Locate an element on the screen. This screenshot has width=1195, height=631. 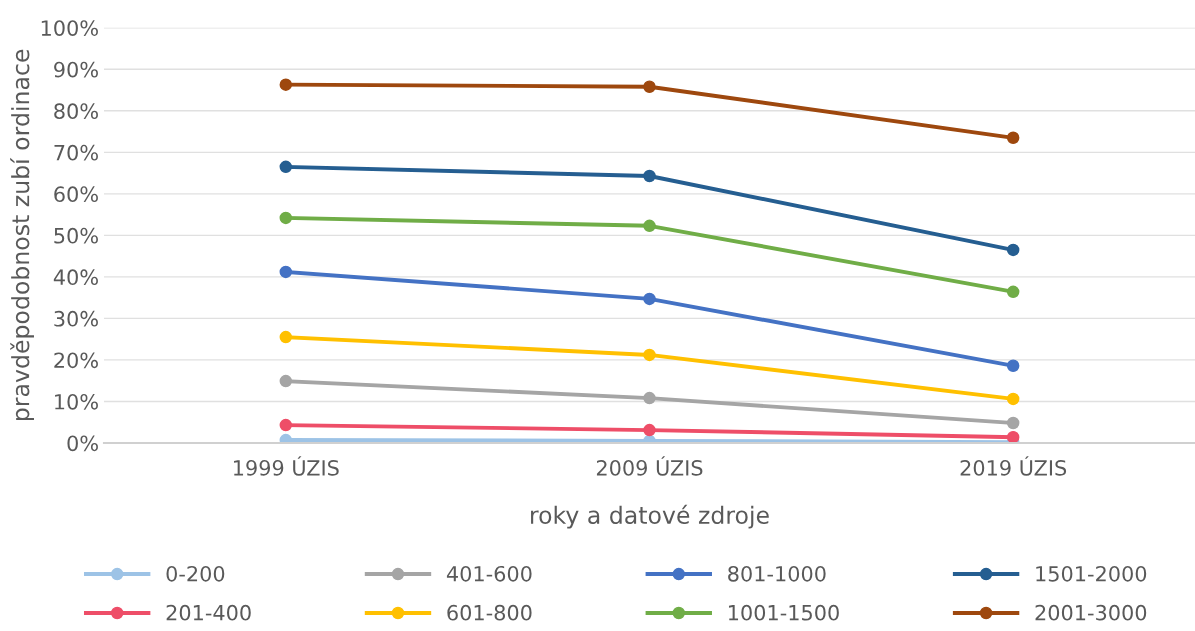
legend-label: 401-600 is located at coordinates (489, 573).